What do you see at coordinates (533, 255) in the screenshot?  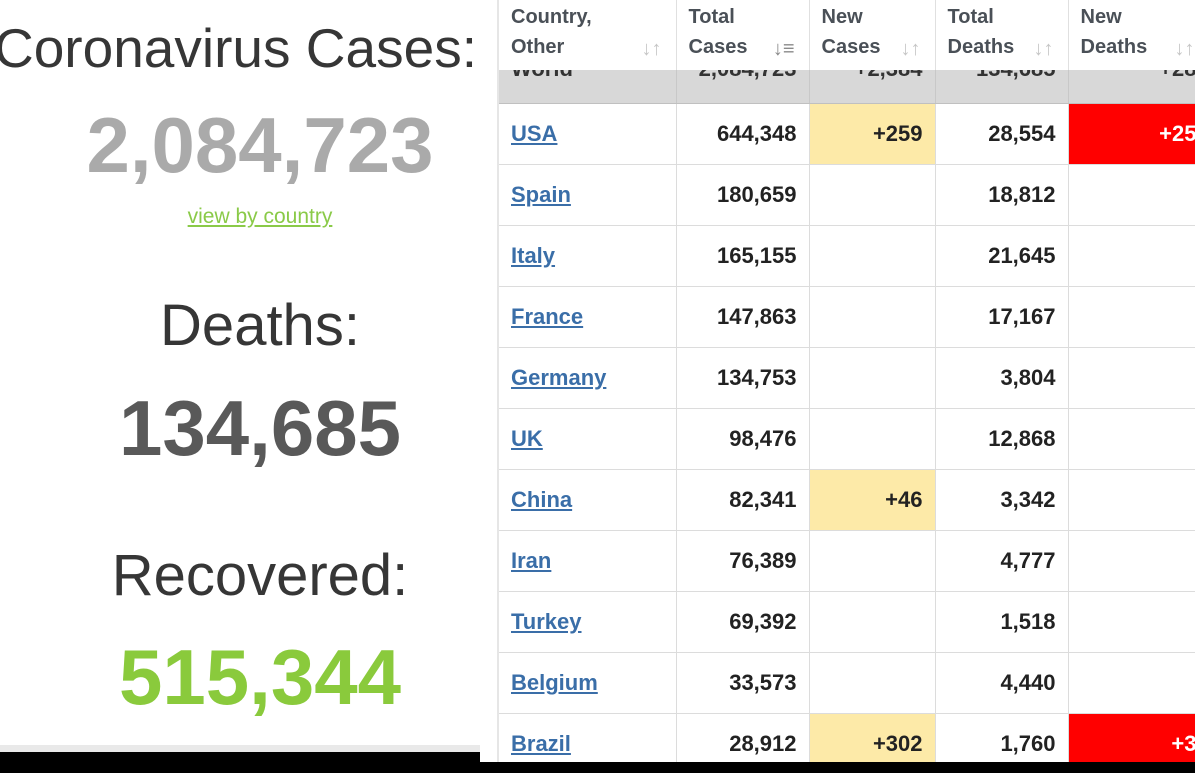 I see `country-link: Italy` at bounding box center [533, 255].